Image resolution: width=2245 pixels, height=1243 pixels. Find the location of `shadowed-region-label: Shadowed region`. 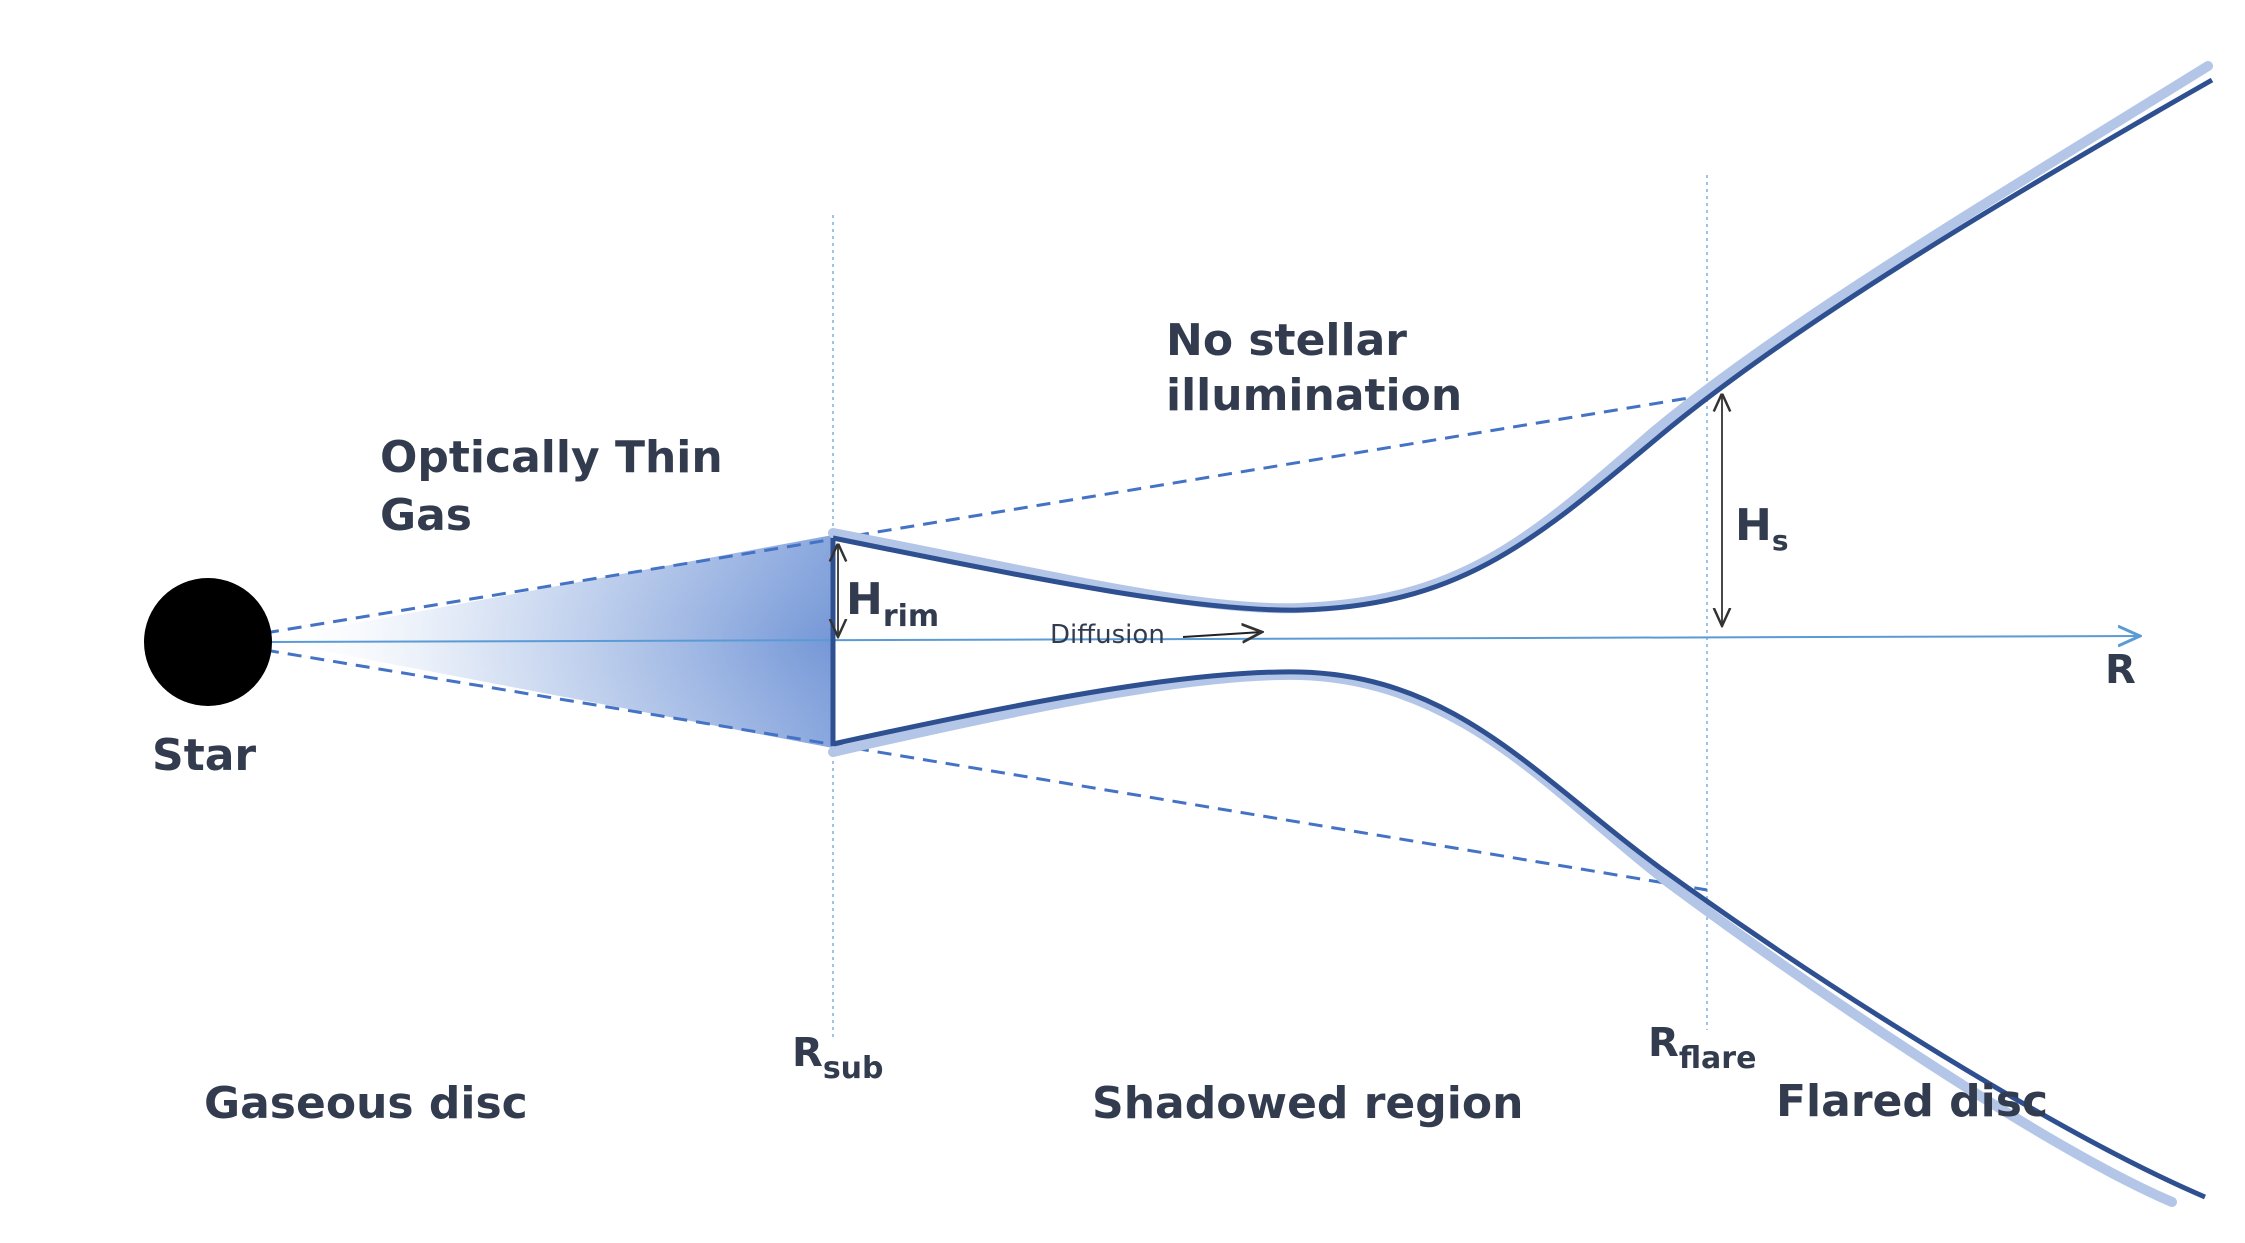

shadowed-region-label: Shadowed region is located at coordinates (1307, 1103).